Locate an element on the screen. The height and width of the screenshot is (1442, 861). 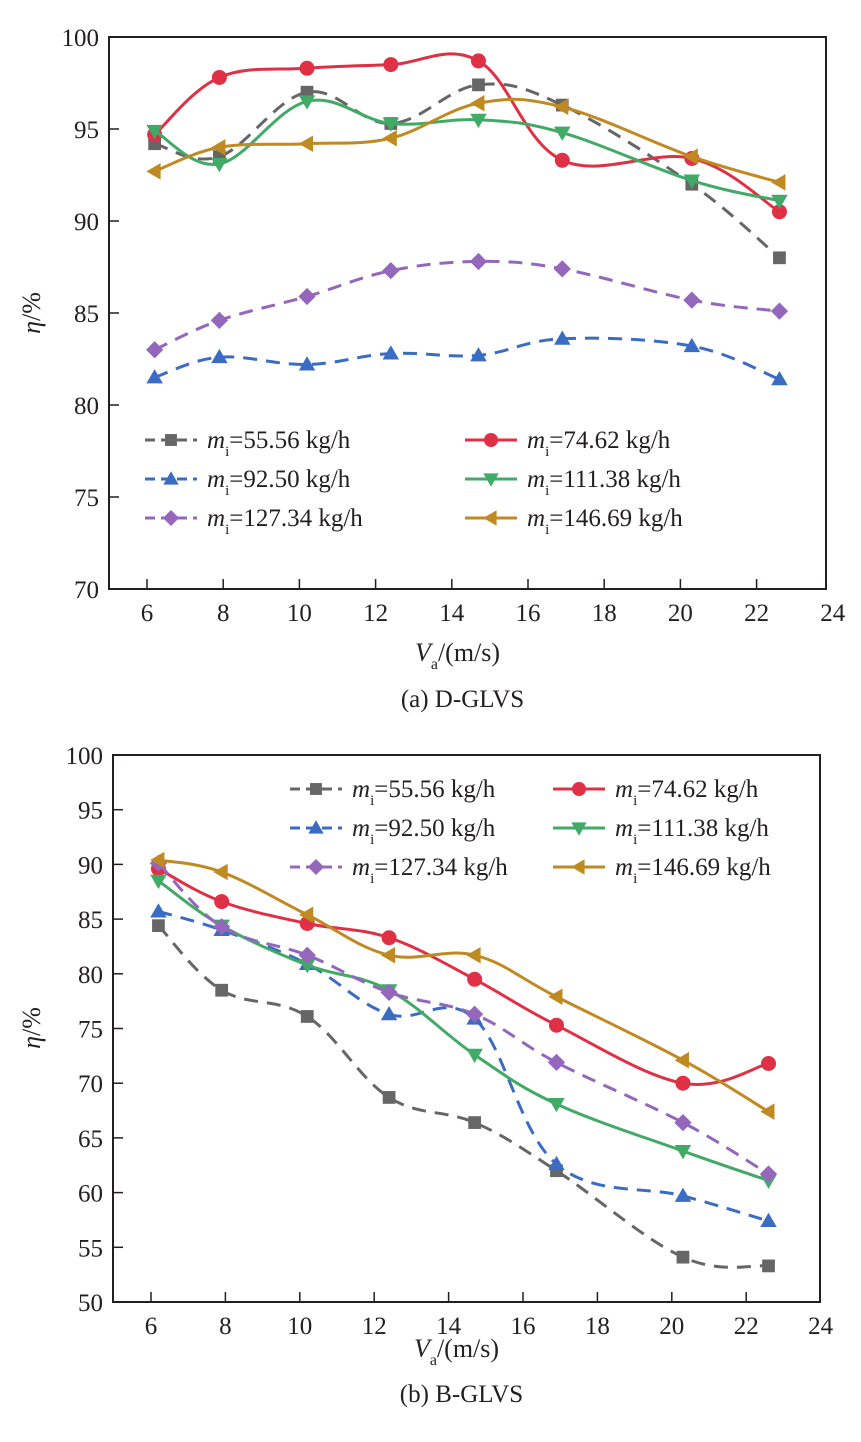
legend-circle-icon is located at coordinates (491, 440).